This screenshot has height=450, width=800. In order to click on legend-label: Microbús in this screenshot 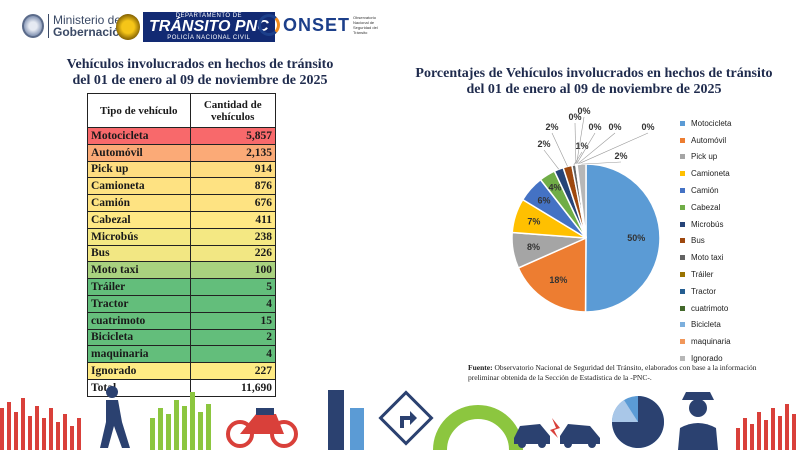, I will do `click(707, 224)`.